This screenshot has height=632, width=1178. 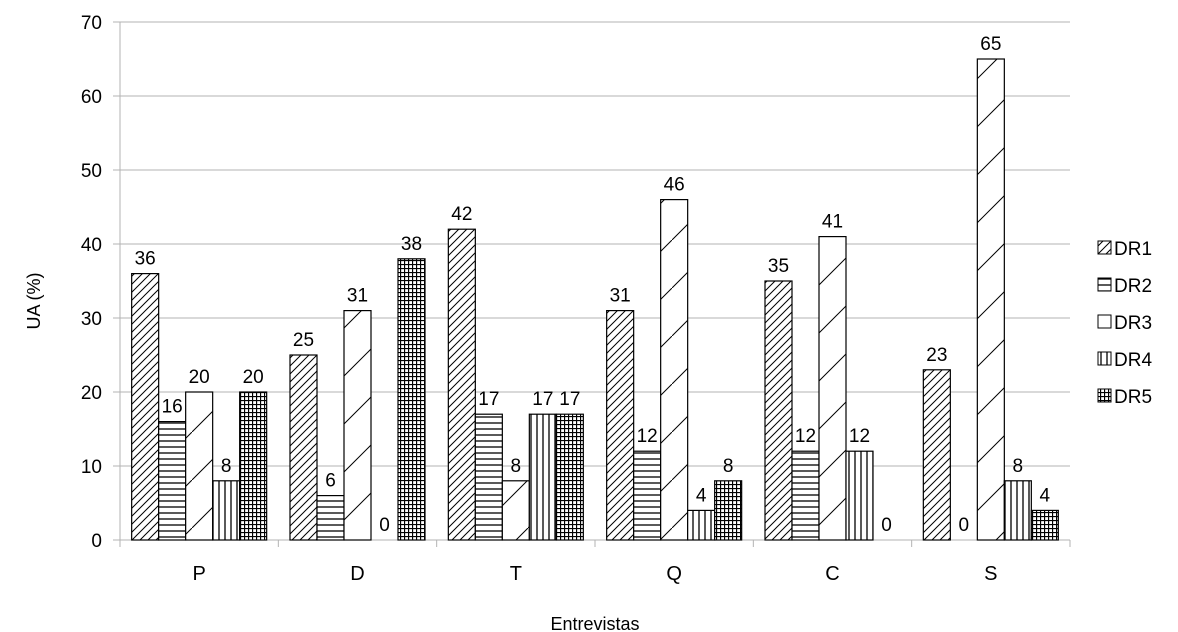 I want to click on legend: DR1 DR2 DR3 DR4 DR5, so click(x=1124, y=323).